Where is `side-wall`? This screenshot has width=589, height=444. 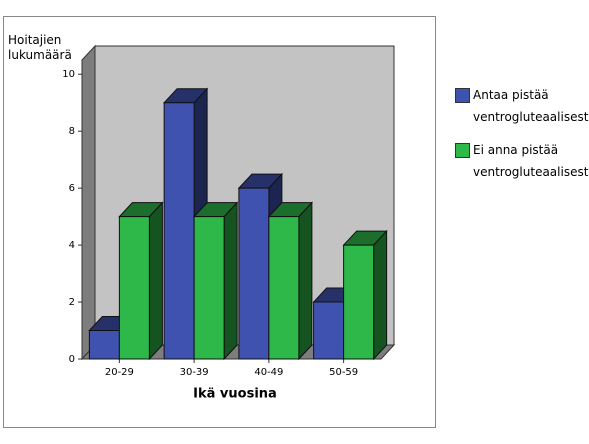 side-wall is located at coordinates (88, 202).